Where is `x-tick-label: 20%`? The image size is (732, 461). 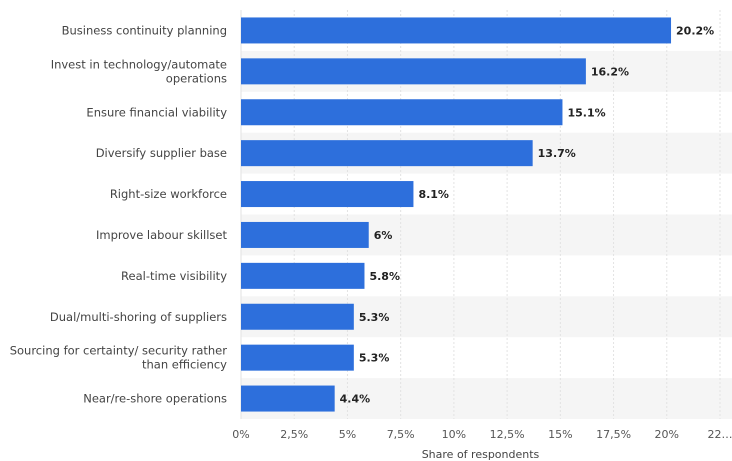
x-tick-label: 20% is located at coordinates (667, 434).